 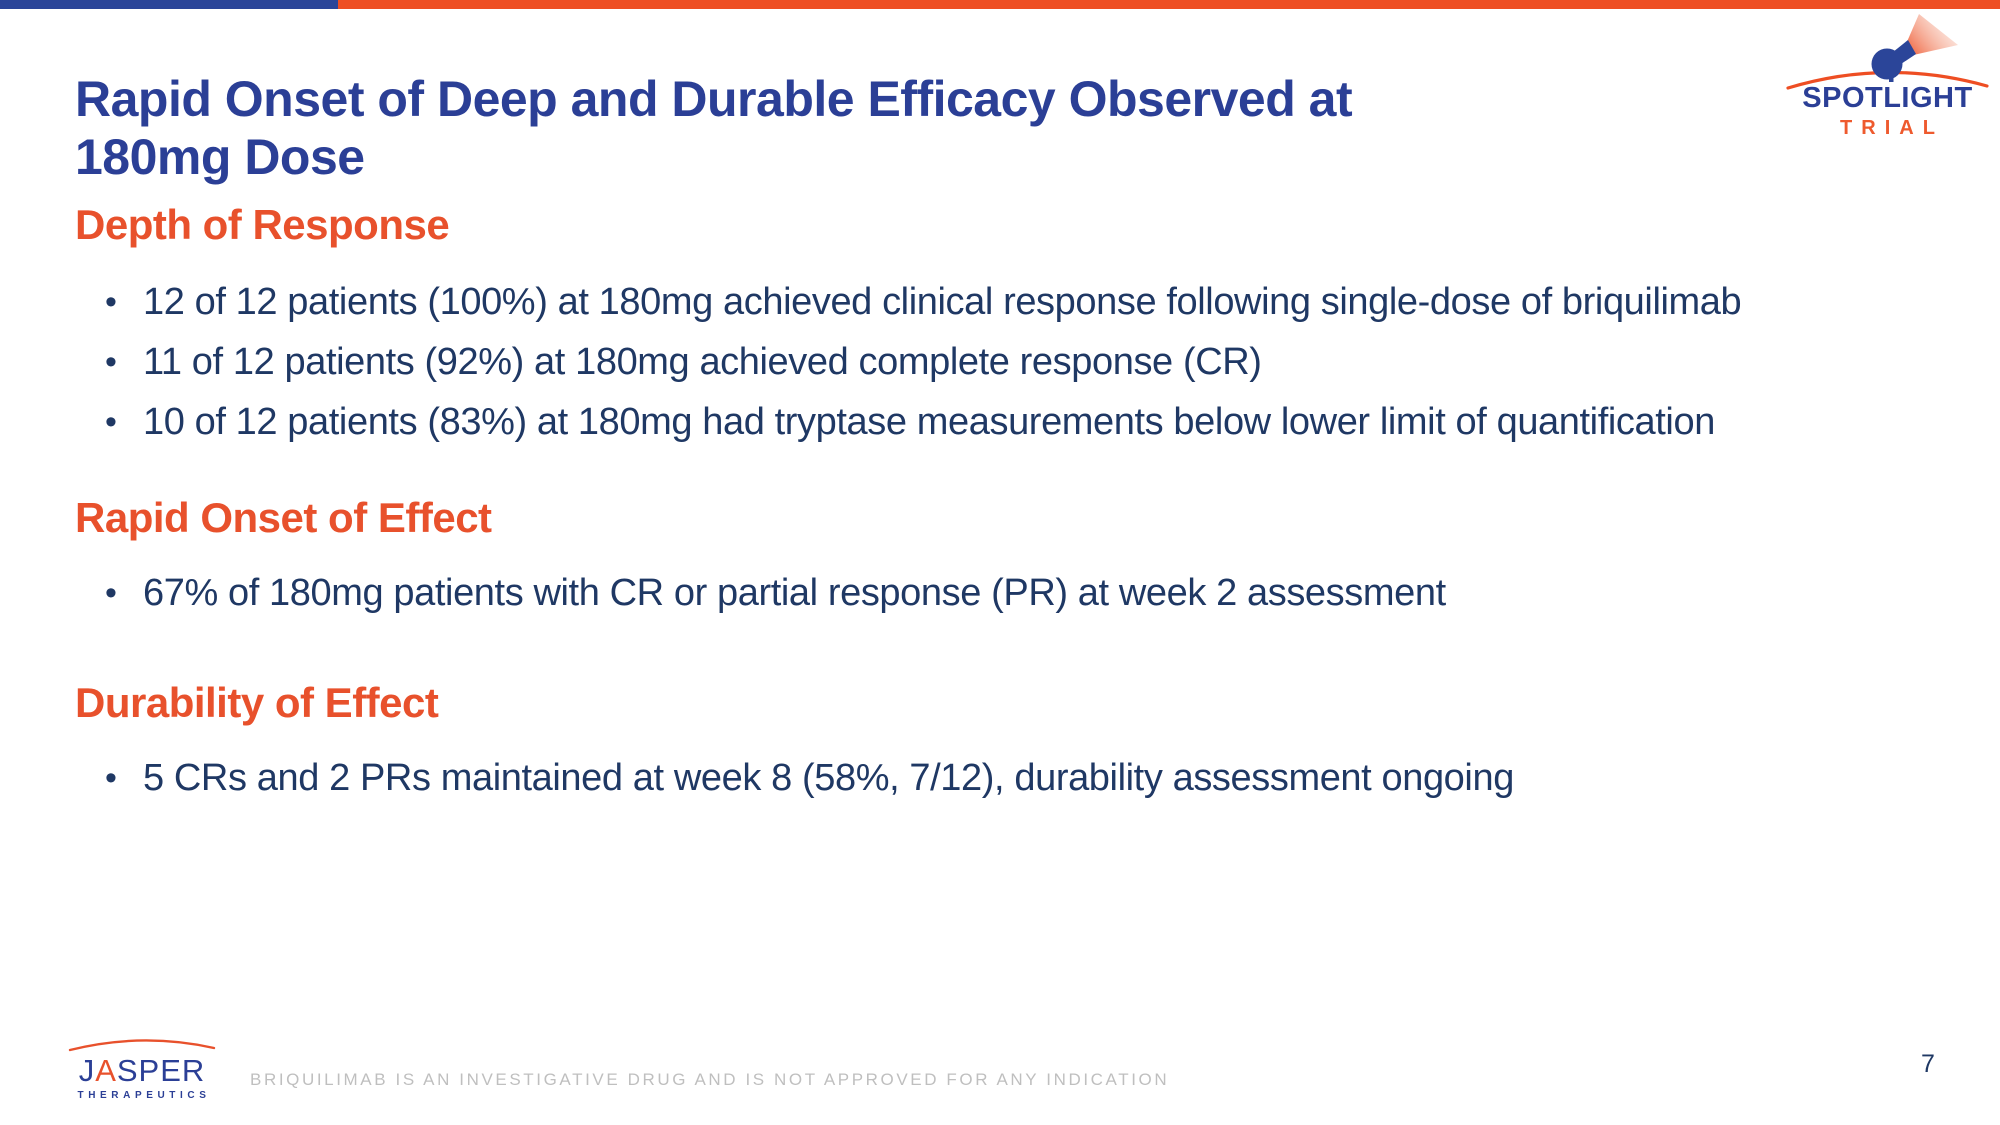 I want to click on jasper-logo-word: JASPER, so click(x=142, y=1070).